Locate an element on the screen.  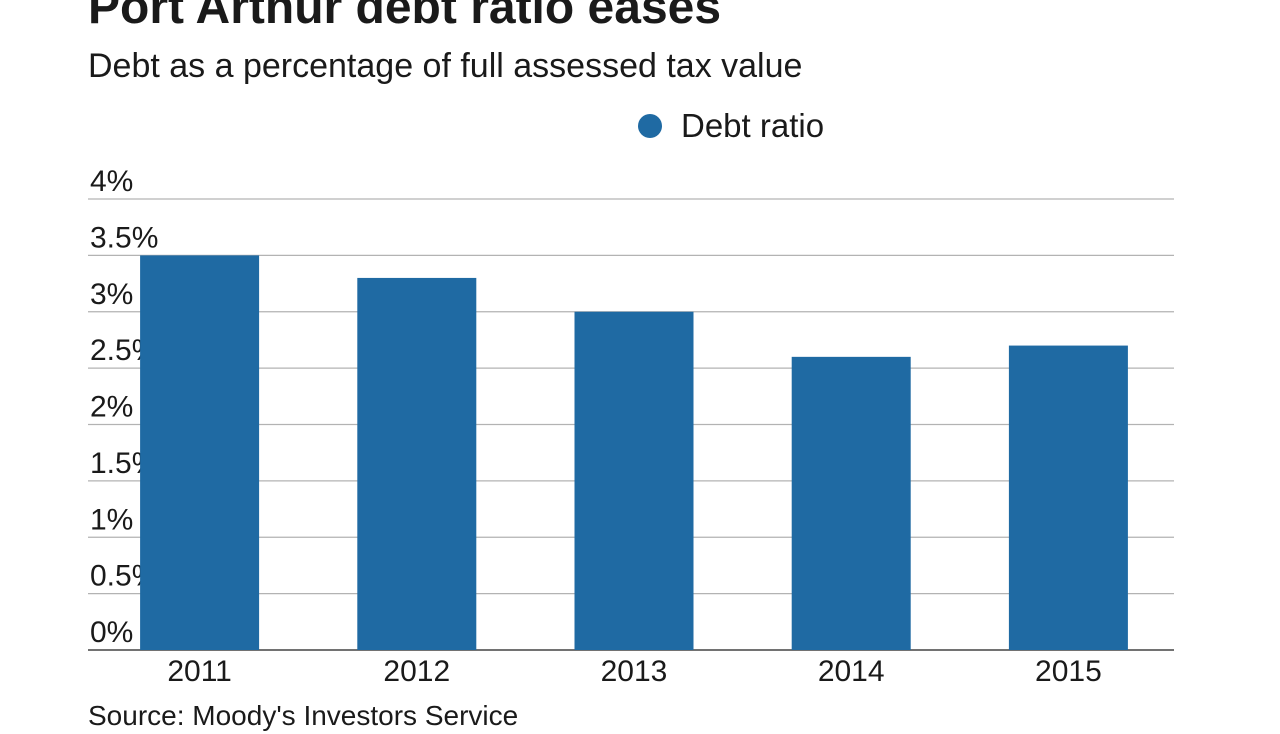
y-tick-label: 3% is located at coordinates (111, 294).